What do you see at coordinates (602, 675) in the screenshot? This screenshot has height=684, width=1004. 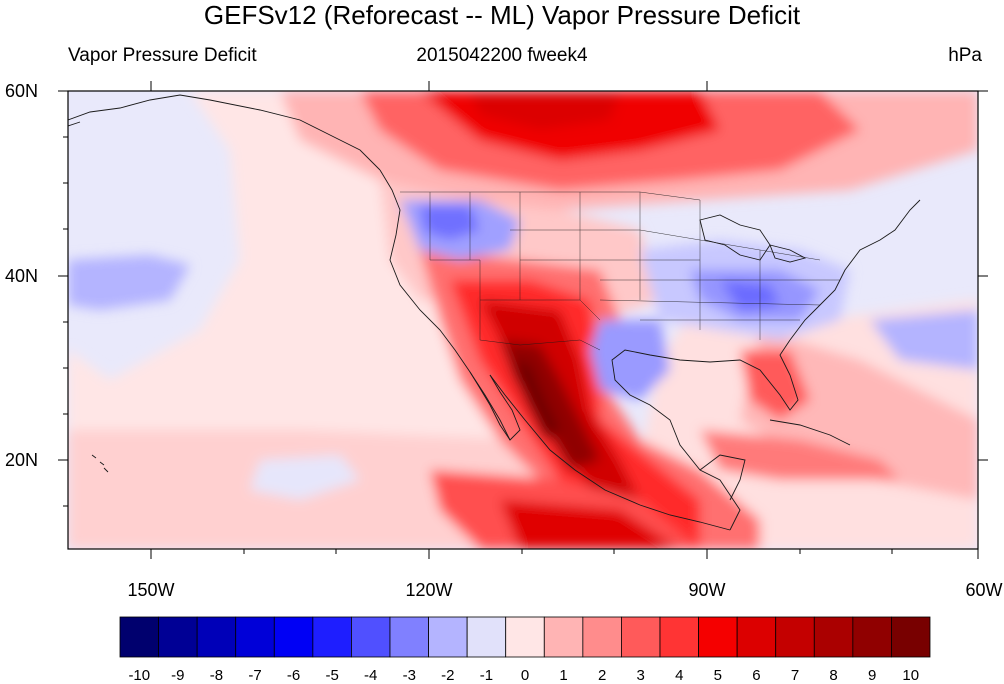 I see `colorbar-label: 2` at bounding box center [602, 675].